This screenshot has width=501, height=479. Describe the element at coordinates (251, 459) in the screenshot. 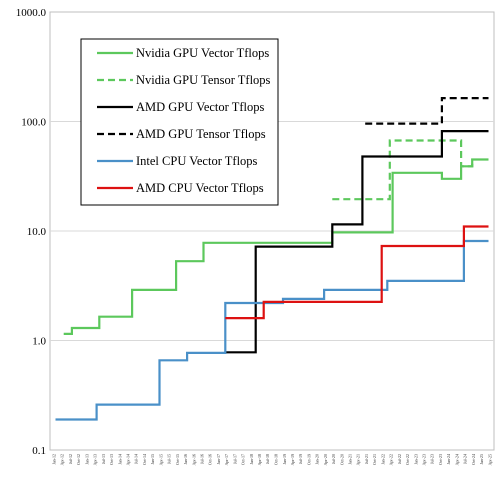

I see `x-tick-label: Jan-18` at that location.